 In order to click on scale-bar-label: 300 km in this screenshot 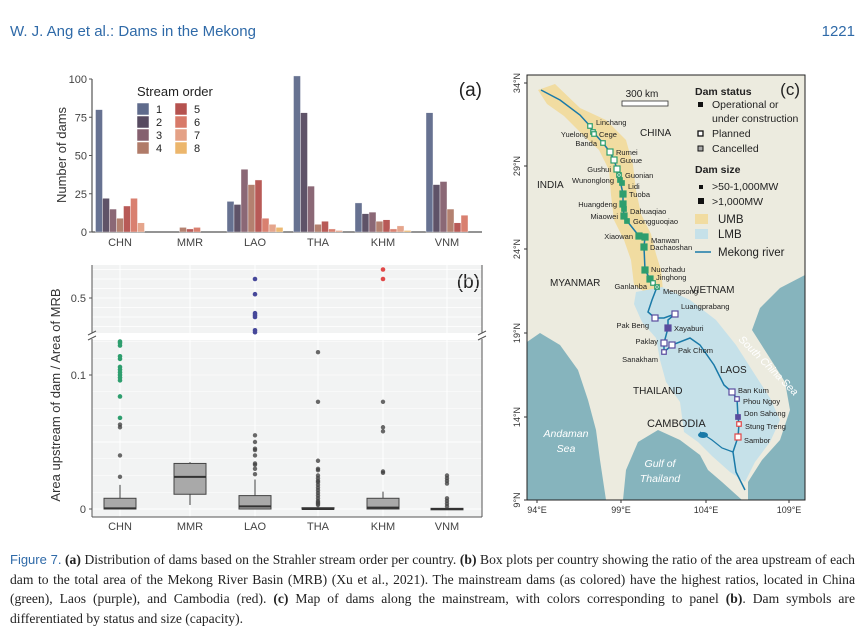, I will do `click(642, 94)`.